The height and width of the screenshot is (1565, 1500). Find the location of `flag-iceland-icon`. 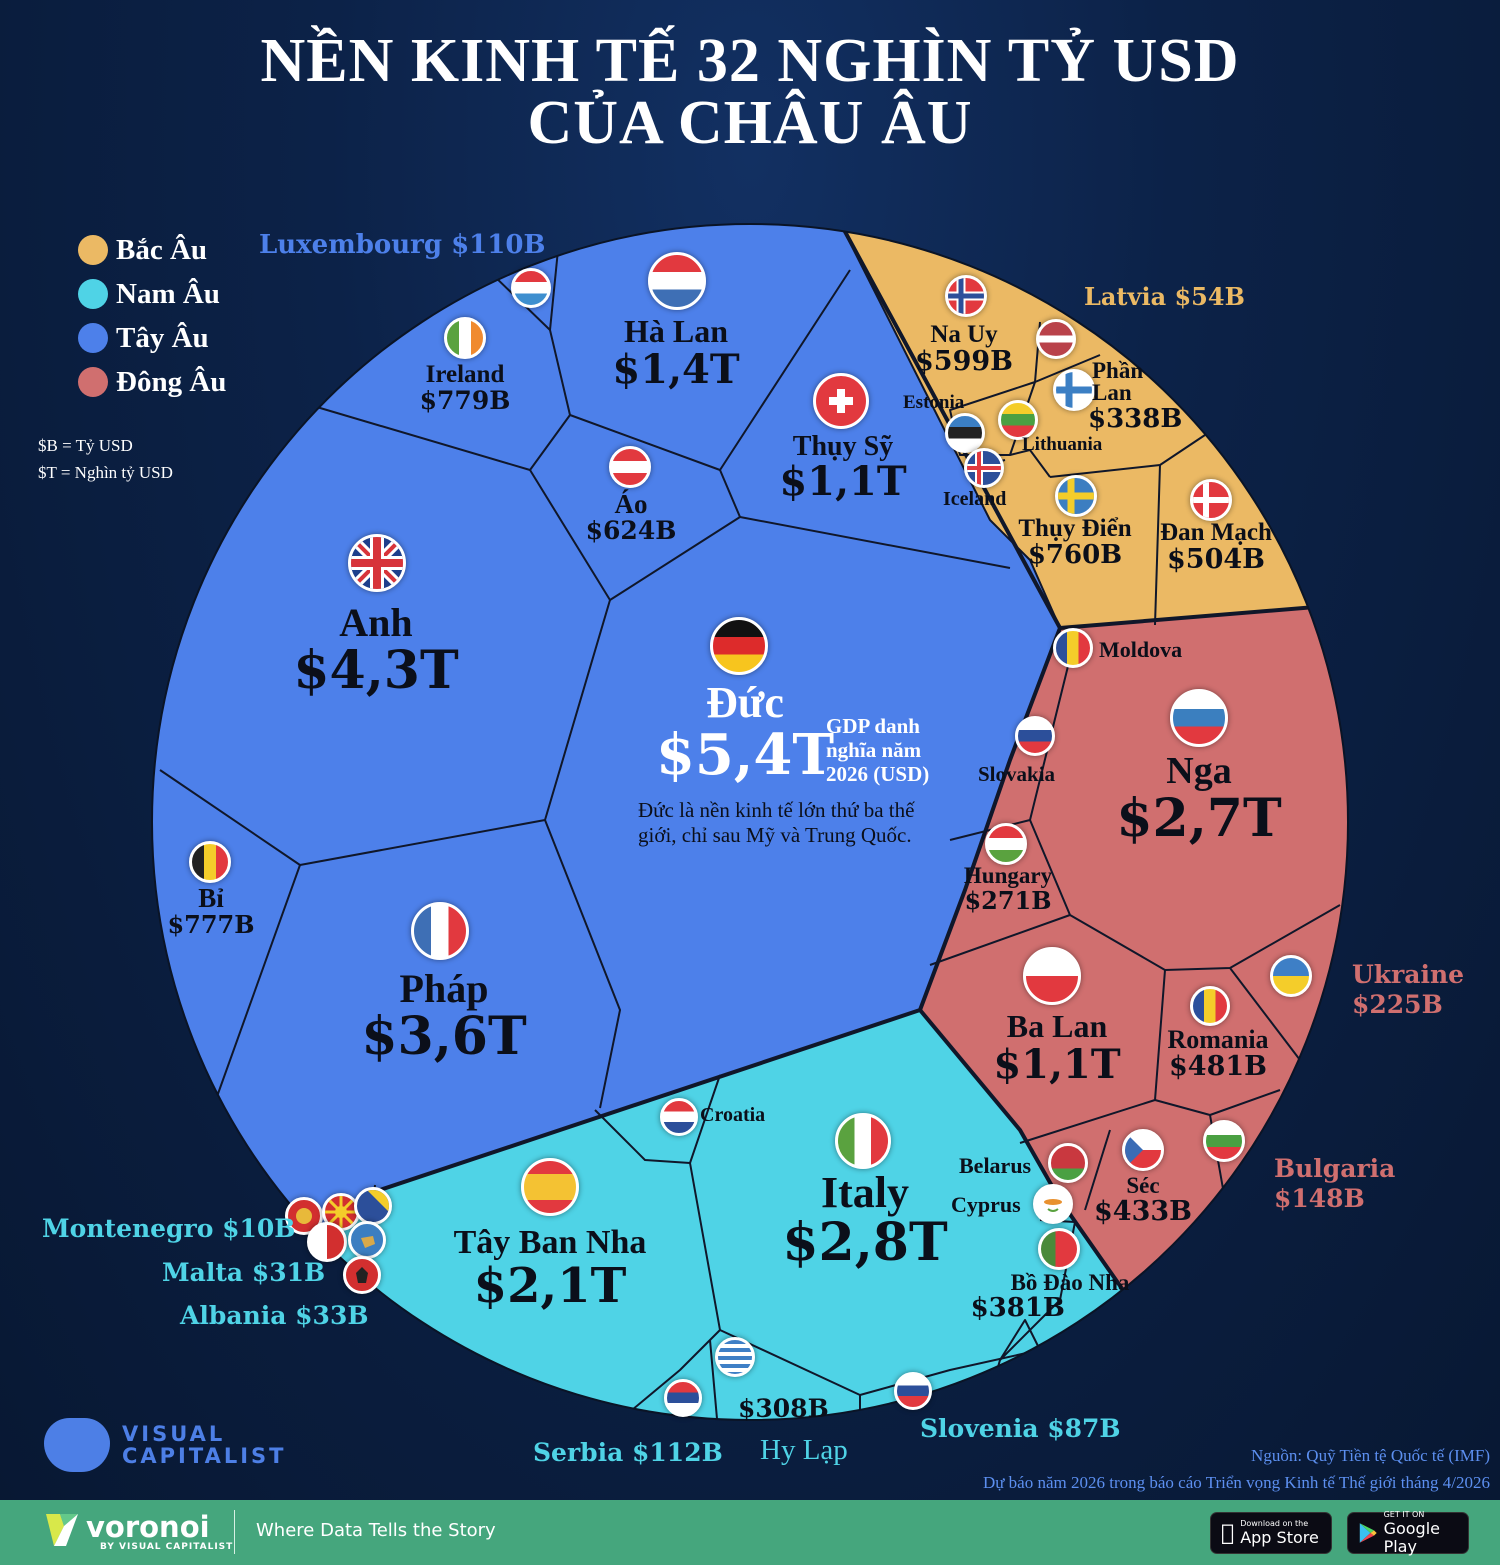

flag-iceland-icon is located at coordinates (984, 468).